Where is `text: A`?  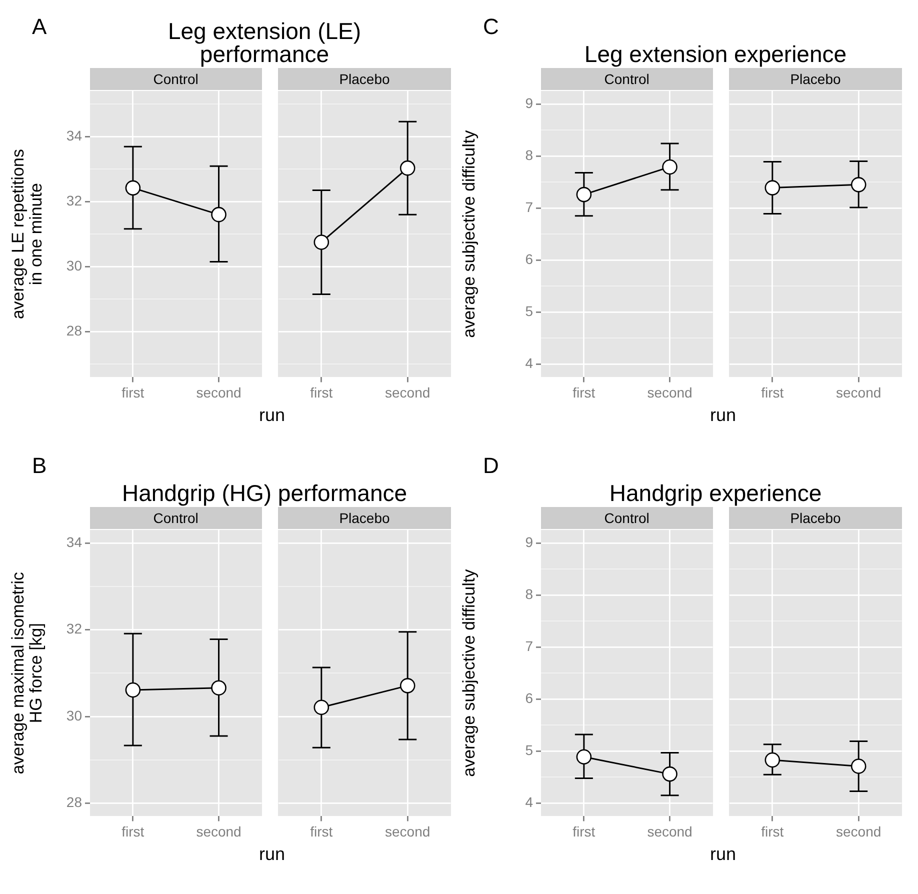 text: A is located at coordinates (39, 27).